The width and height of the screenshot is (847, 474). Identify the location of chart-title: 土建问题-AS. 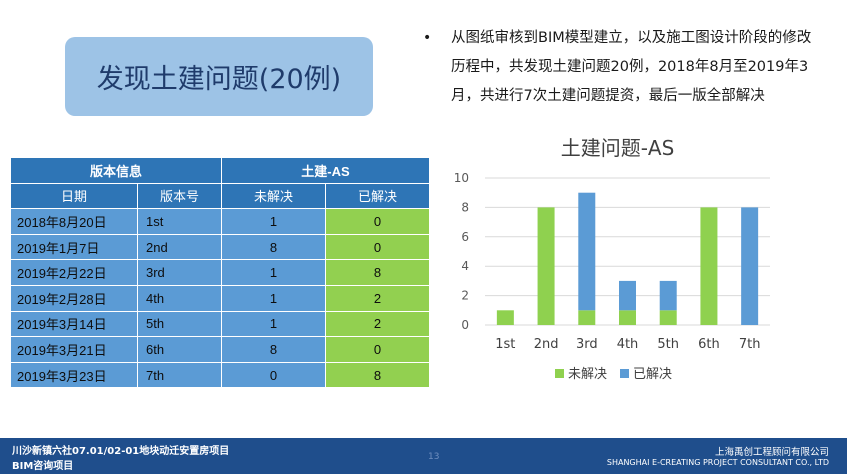
(618, 148).